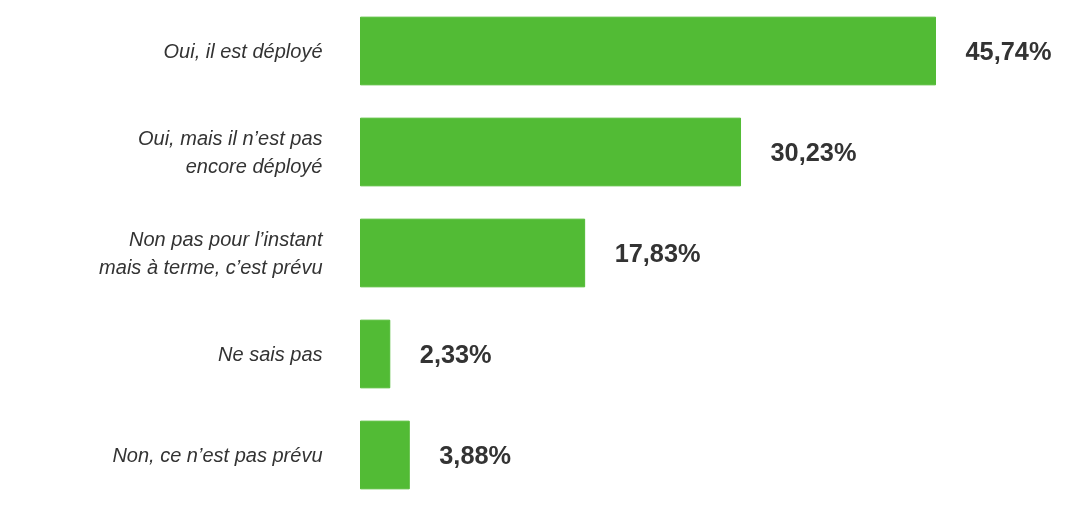 The height and width of the screenshot is (505, 1087). Describe the element at coordinates (813, 152) in the screenshot. I see `data-label: 30,23%` at that location.